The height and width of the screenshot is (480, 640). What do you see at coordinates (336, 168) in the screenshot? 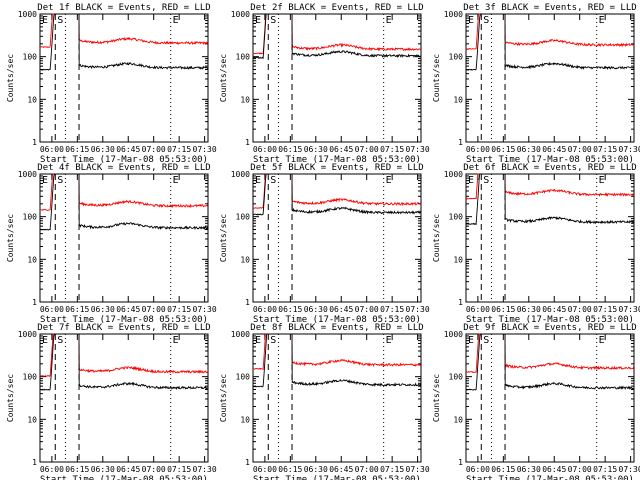
I see `panel-title: Det 5f BLACK = Events, RED = LLD` at bounding box center [336, 168].